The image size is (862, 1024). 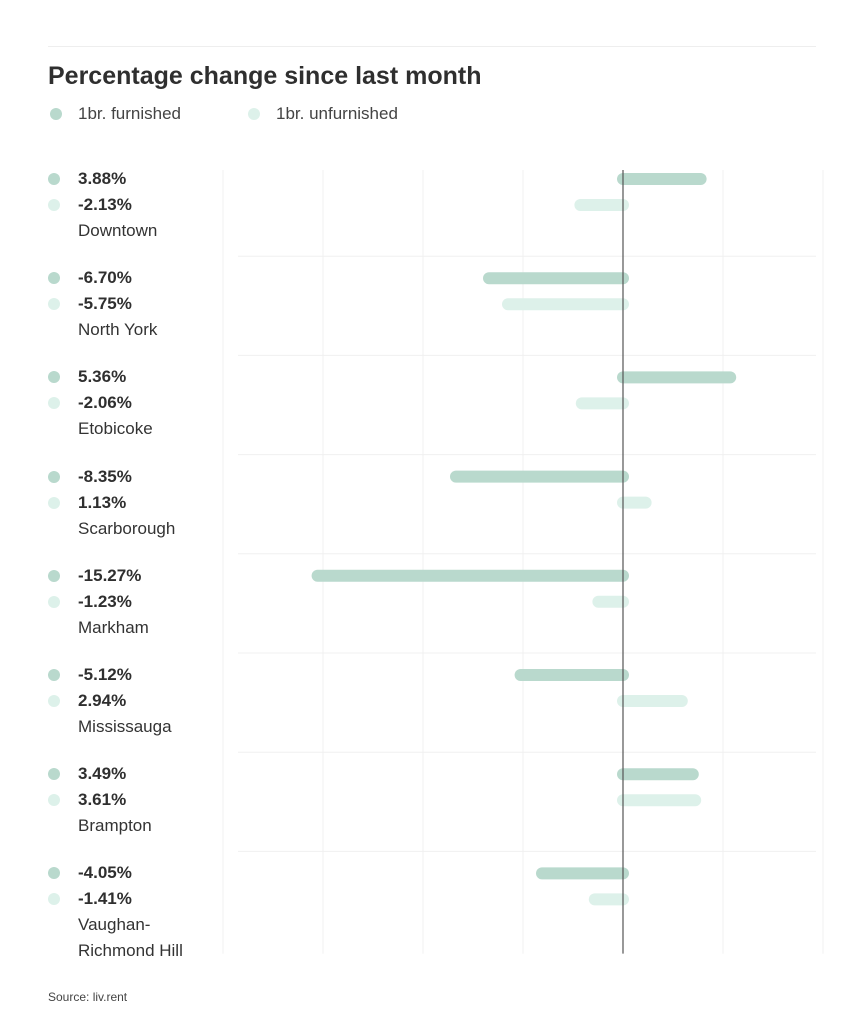 What do you see at coordinates (105, 899) in the screenshot?
I see `data-label: -1.41%` at bounding box center [105, 899].